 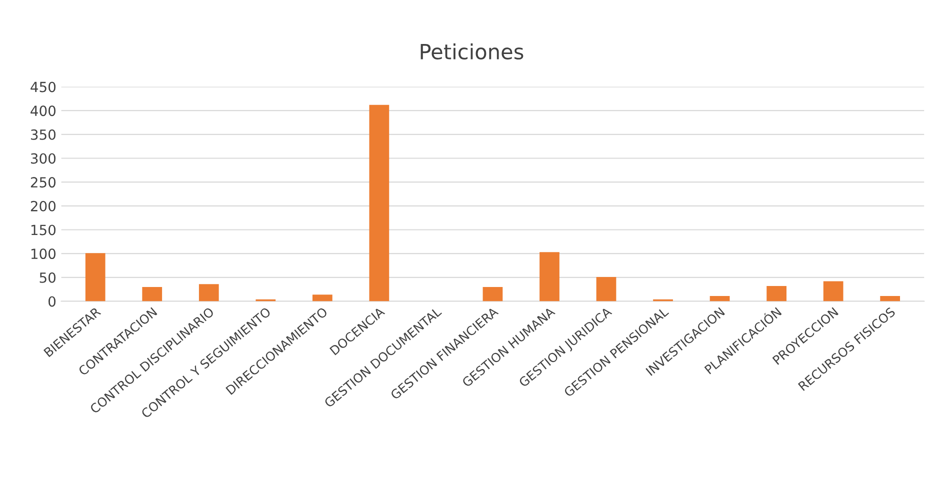 I want to click on y-tick-label: 400, so click(x=43, y=111).